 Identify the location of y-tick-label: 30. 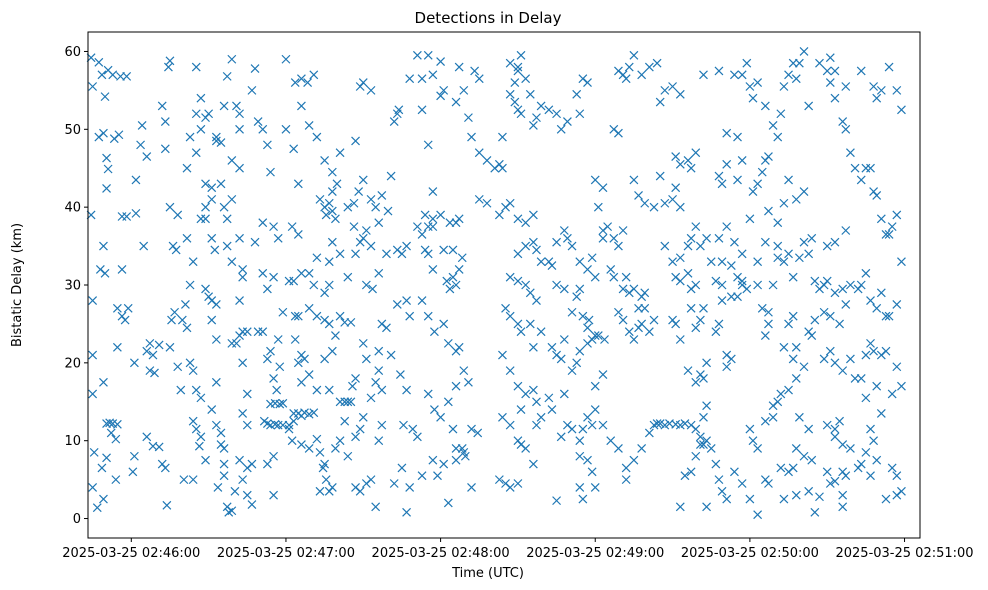
(72, 286).